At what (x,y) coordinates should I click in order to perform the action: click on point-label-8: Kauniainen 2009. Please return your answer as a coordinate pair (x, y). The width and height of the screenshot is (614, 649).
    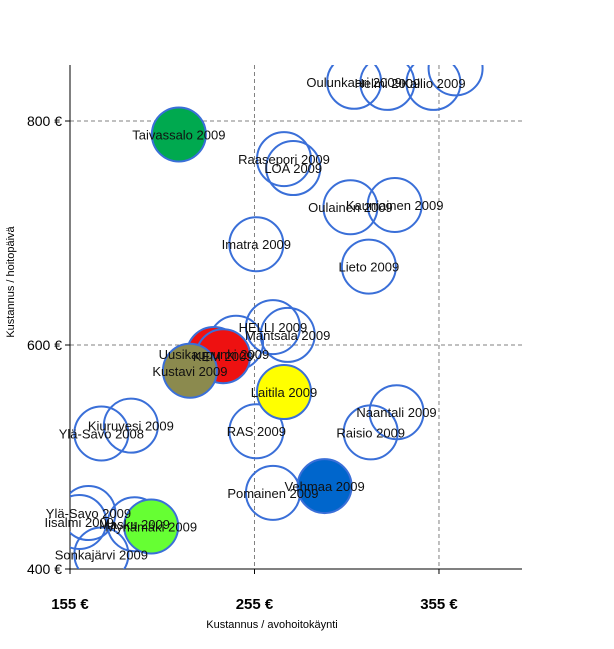
    Looking at the image, I should click on (395, 205).